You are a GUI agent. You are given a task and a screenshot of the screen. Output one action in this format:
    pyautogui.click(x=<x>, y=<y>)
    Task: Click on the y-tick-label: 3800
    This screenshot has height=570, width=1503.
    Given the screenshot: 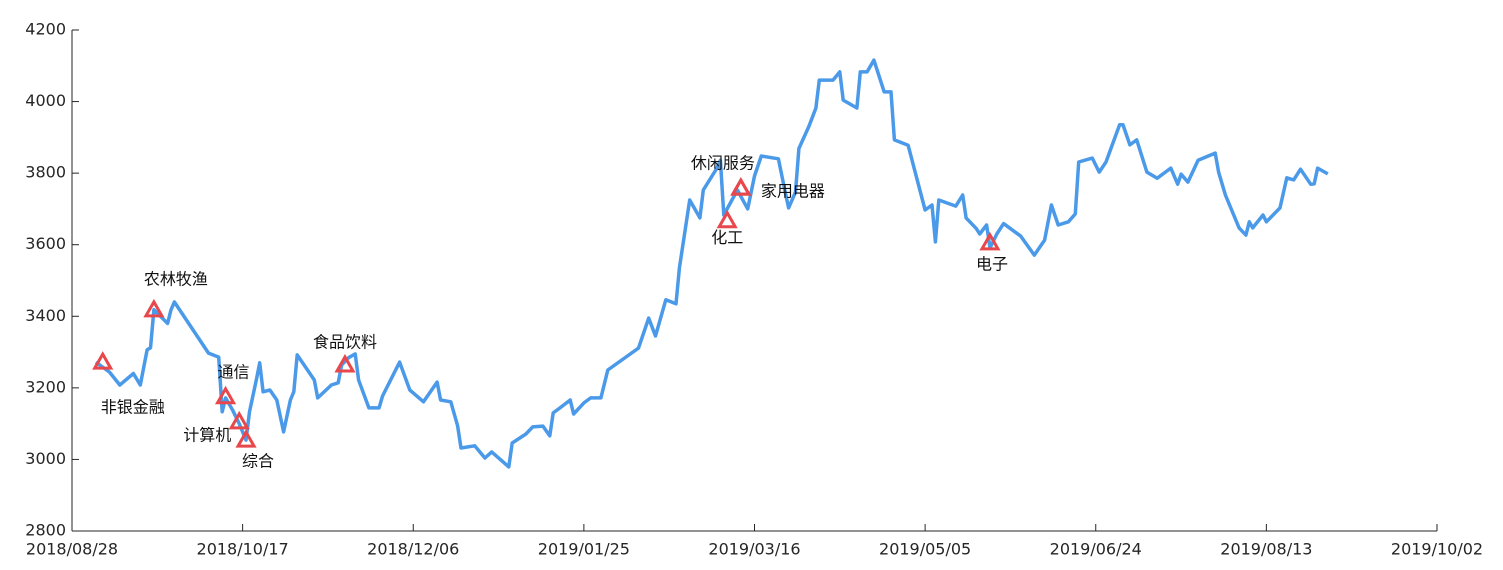 What is the action you would take?
    pyautogui.click(x=45, y=172)
    